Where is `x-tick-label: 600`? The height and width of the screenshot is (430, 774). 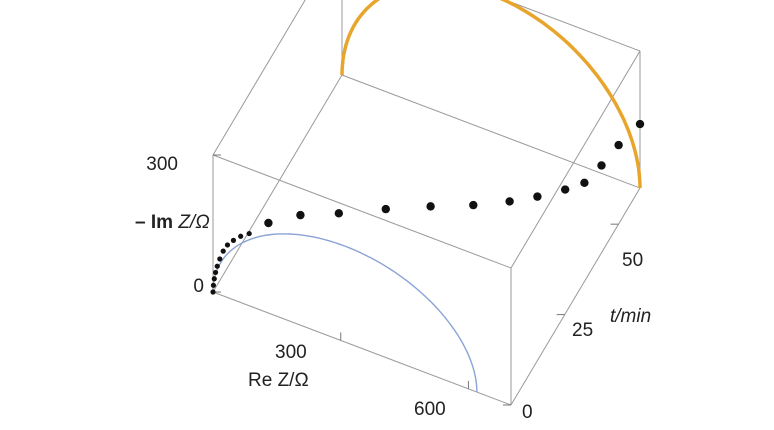
x-tick-label: 600 is located at coordinates (430, 409).